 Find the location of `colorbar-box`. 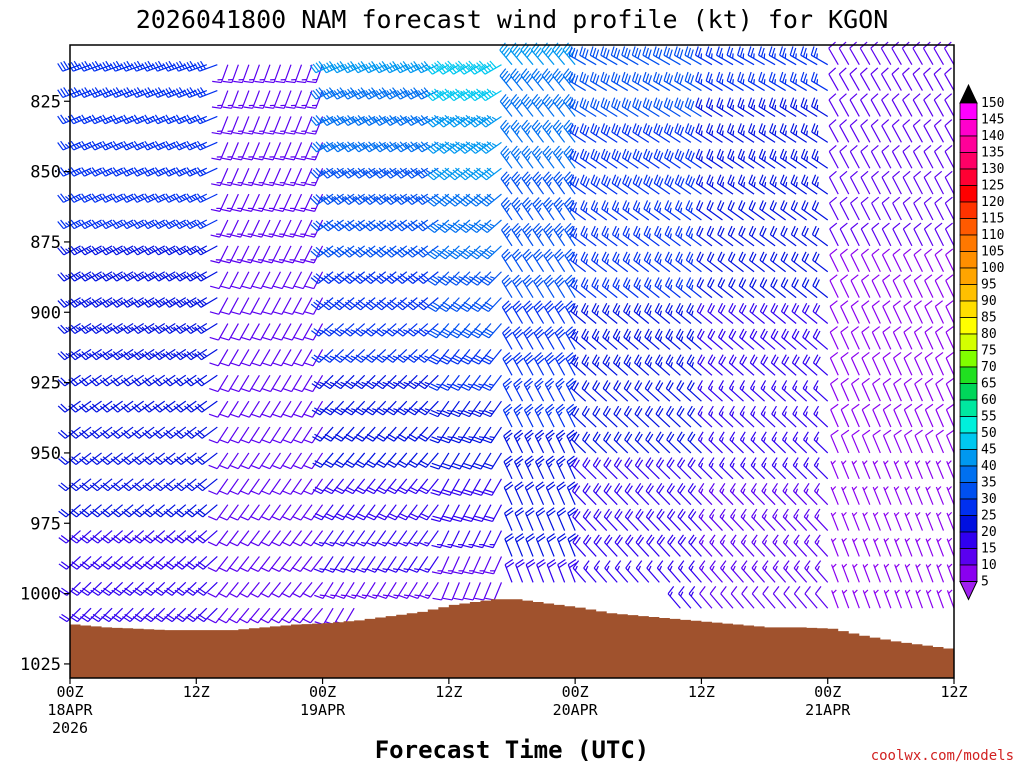

colorbar-box is located at coordinates (968, 573).